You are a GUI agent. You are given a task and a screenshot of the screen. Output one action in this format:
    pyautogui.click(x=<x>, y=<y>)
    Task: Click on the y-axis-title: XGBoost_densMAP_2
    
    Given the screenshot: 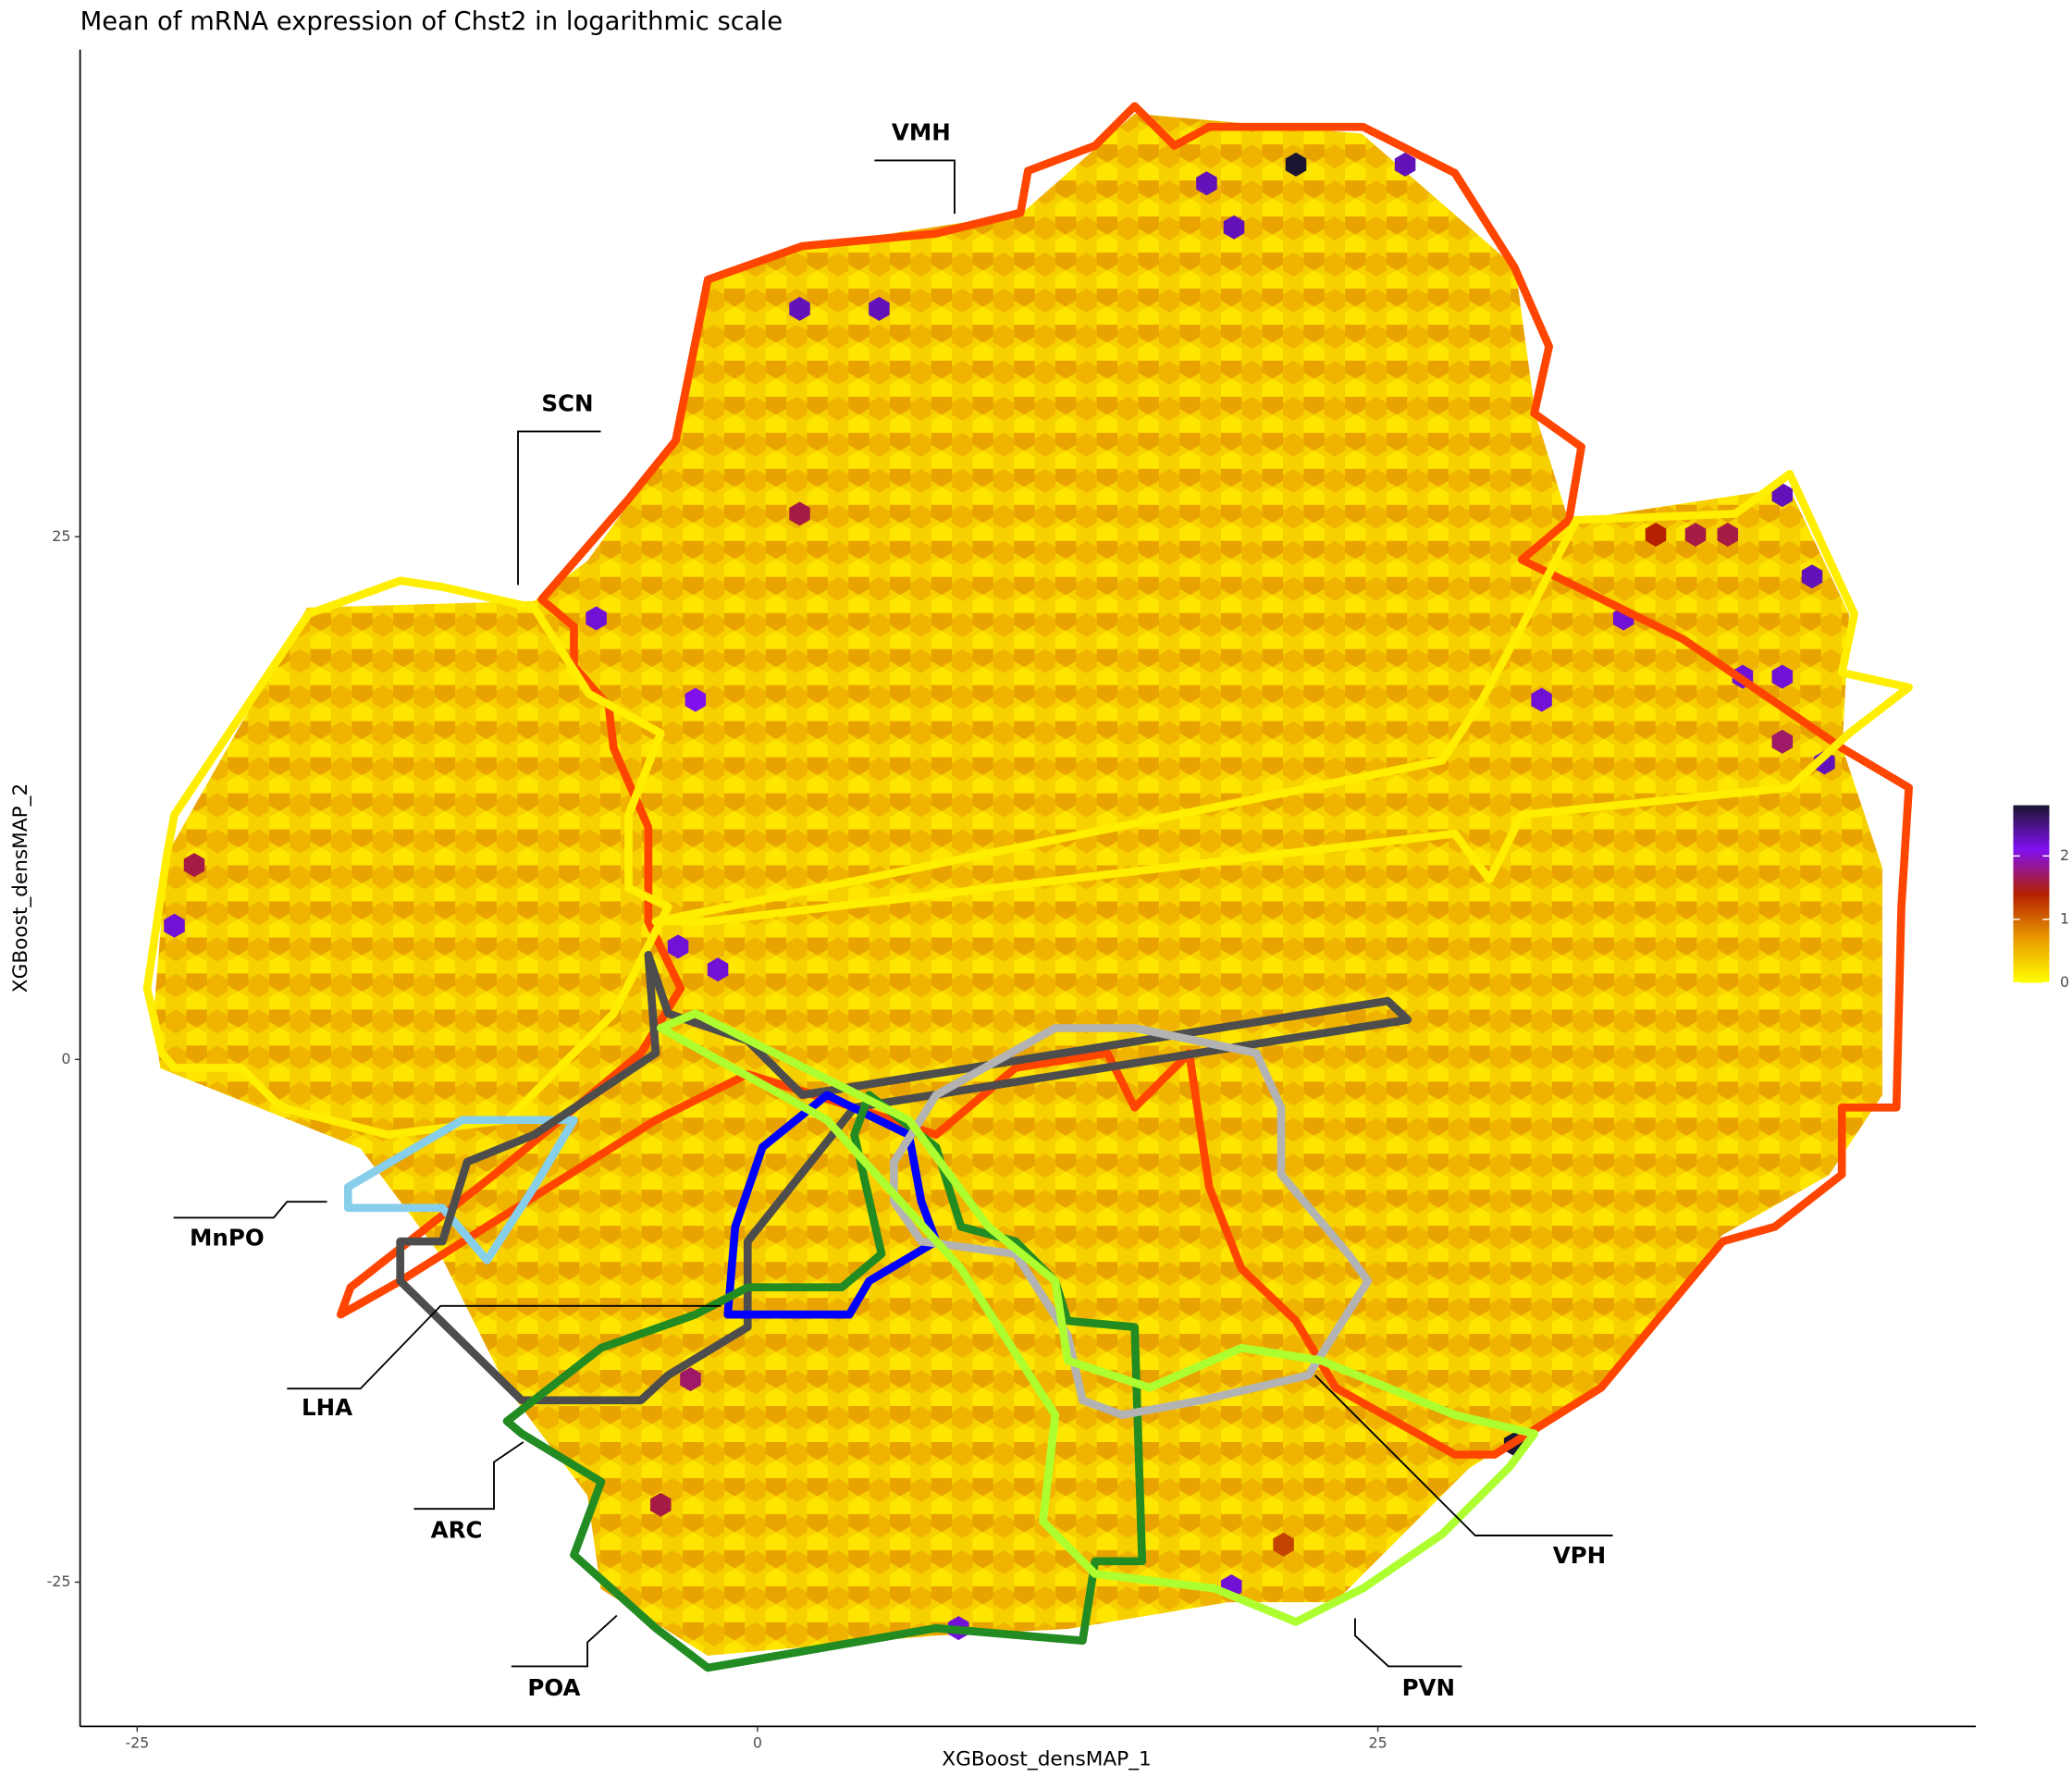 What is the action you would take?
    pyautogui.click(x=21, y=888)
    